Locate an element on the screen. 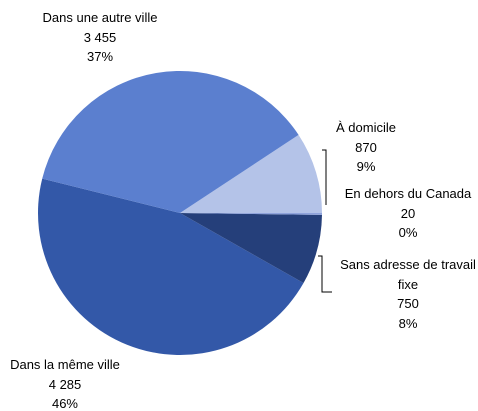 The width and height of the screenshot is (478, 411). value-label: 4 285 is located at coordinates (65, 384).